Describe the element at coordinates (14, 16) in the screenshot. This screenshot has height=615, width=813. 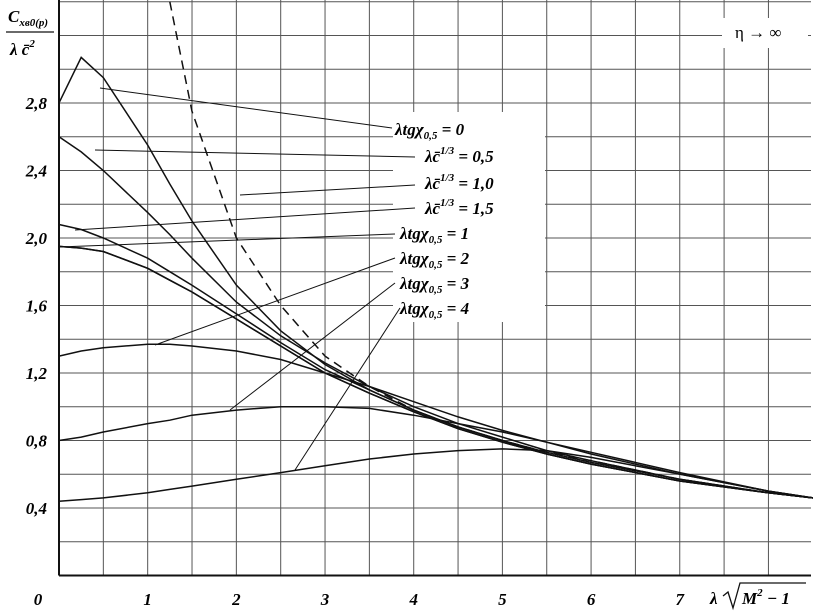
I see `label-part: C` at that location.